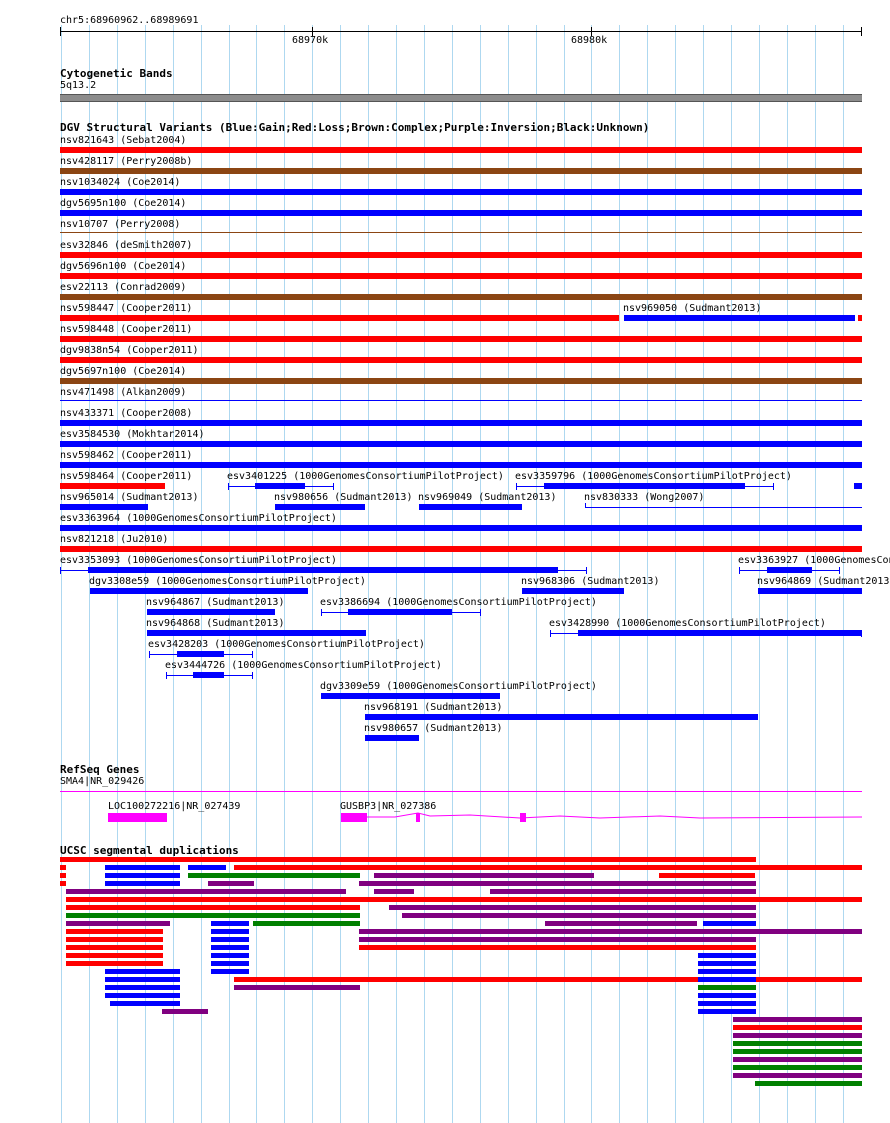 The width and height of the screenshot is (890, 1123). Describe the element at coordinates (120, 224) in the screenshot. I see `dgv-feature-label: nsv10707 (Perry2008)` at that location.